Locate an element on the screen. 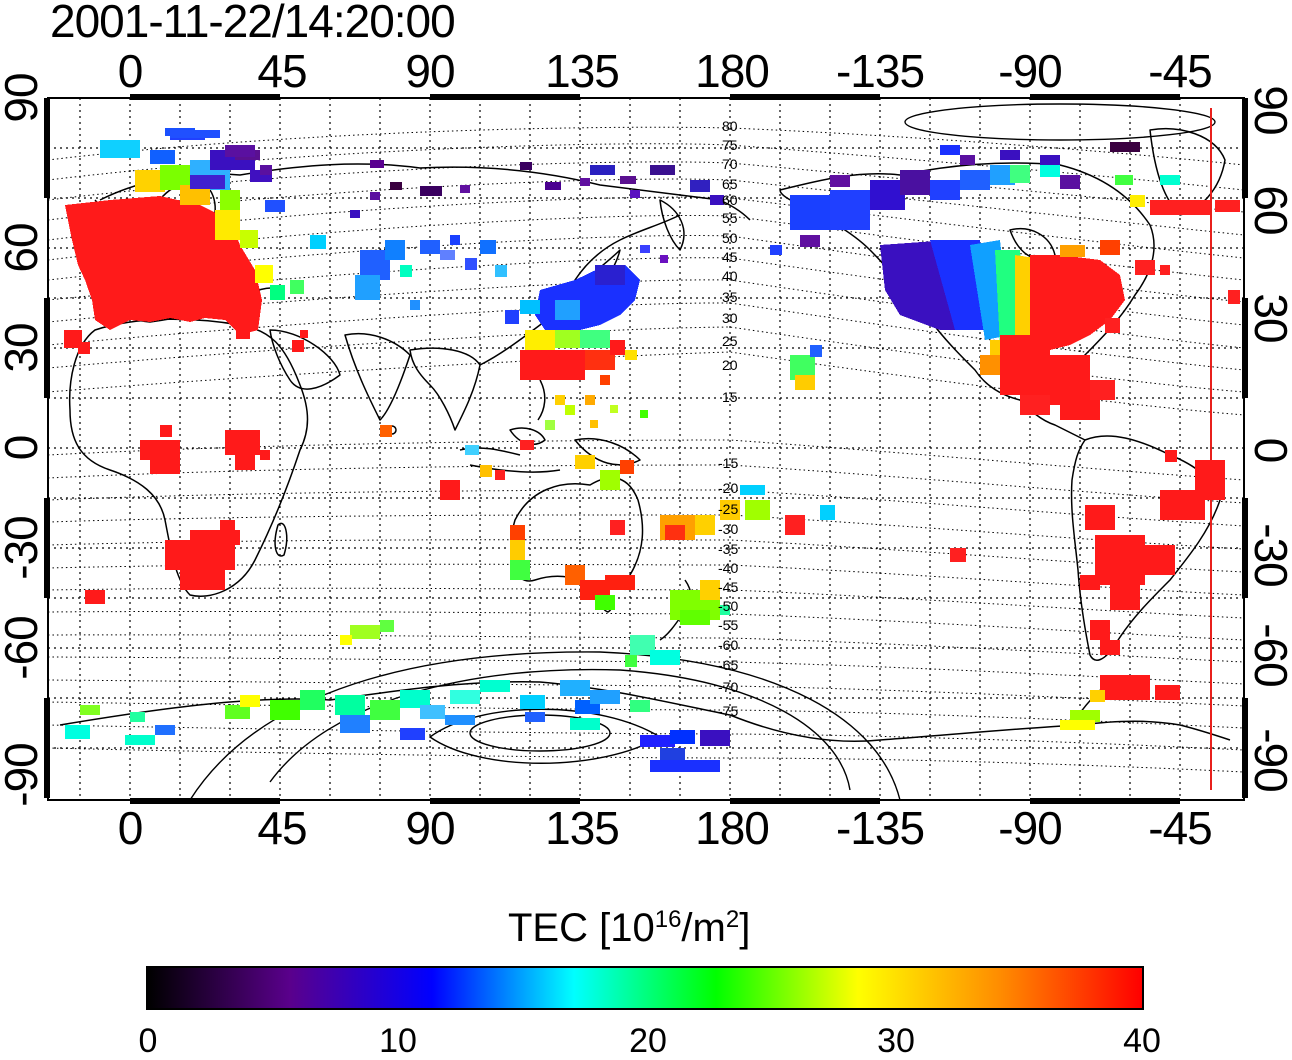 This screenshot has width=1292, height=1060. lat-tick-left: -30 is located at coordinates (23, 548).